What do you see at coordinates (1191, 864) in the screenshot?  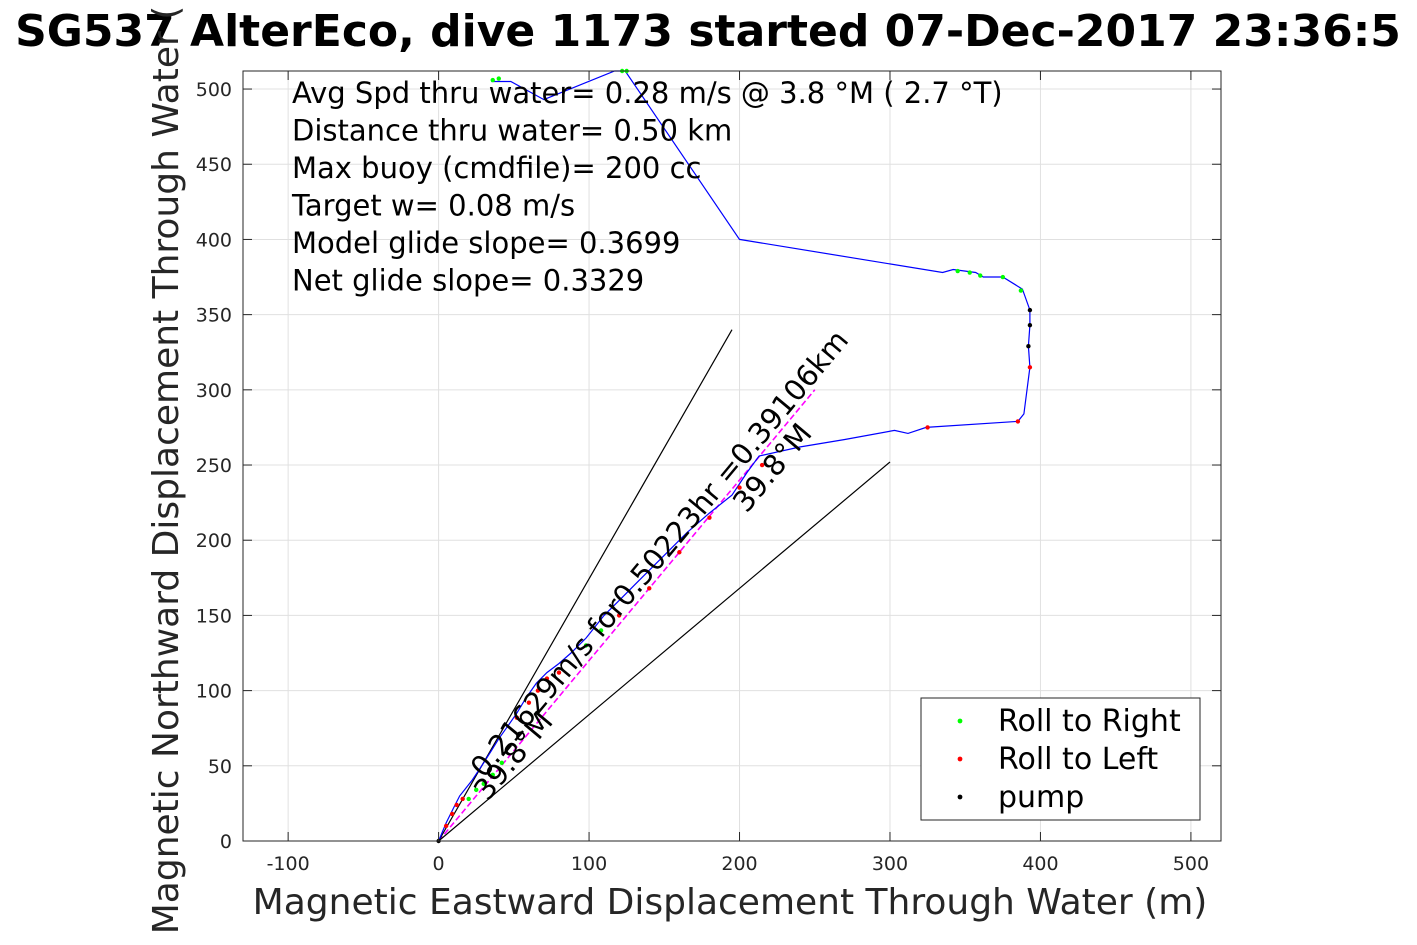 I see `x-tick-label: 500` at bounding box center [1191, 864].